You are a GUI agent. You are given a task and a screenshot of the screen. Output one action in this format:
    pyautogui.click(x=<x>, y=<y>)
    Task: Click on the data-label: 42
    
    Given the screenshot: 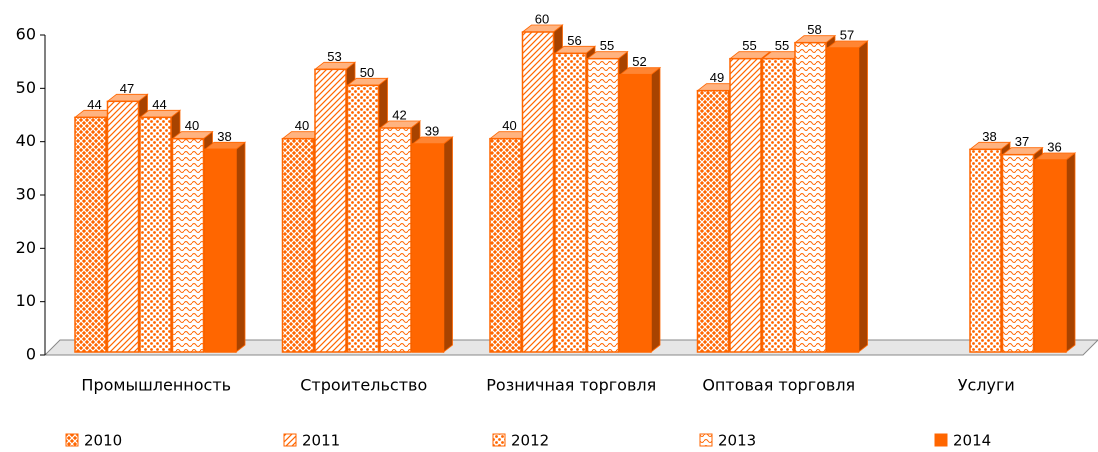 What is the action you would take?
    pyautogui.click(x=399, y=114)
    